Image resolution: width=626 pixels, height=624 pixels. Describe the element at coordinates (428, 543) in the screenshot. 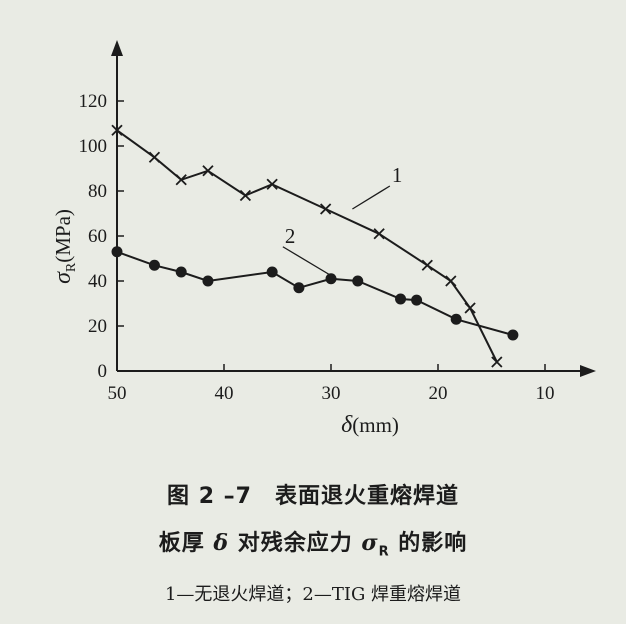

I see `subtitle-suffix: 的影响` at that location.